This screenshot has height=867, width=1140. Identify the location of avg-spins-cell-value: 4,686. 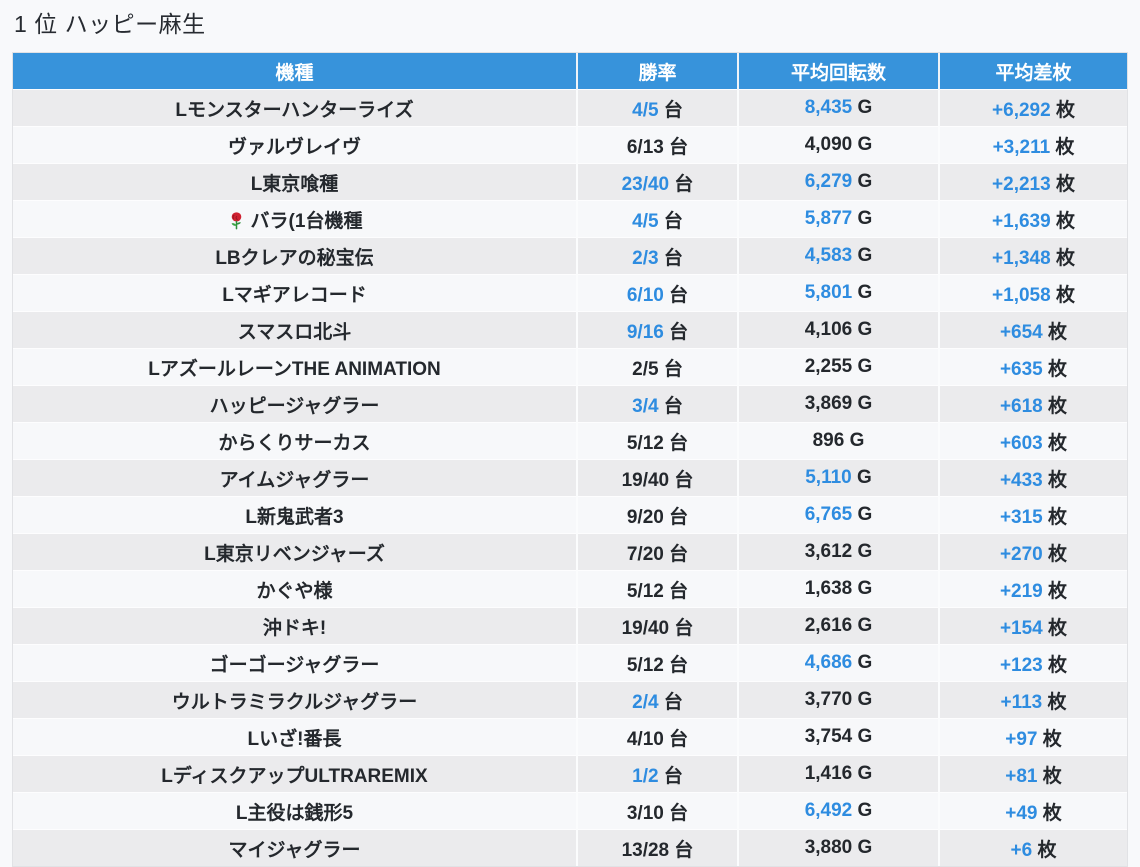
(828, 662).